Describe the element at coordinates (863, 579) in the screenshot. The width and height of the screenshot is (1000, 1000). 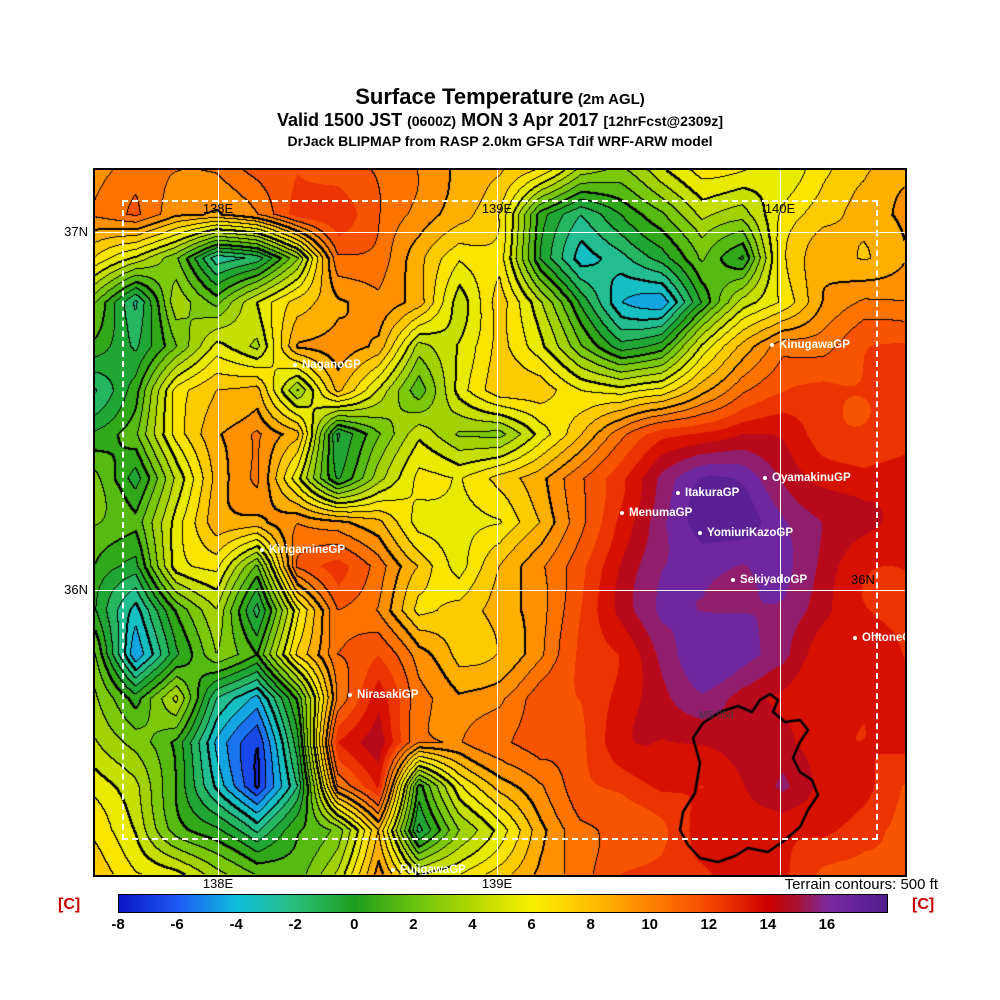
I see `lat-label-right-36n: 36N` at that location.